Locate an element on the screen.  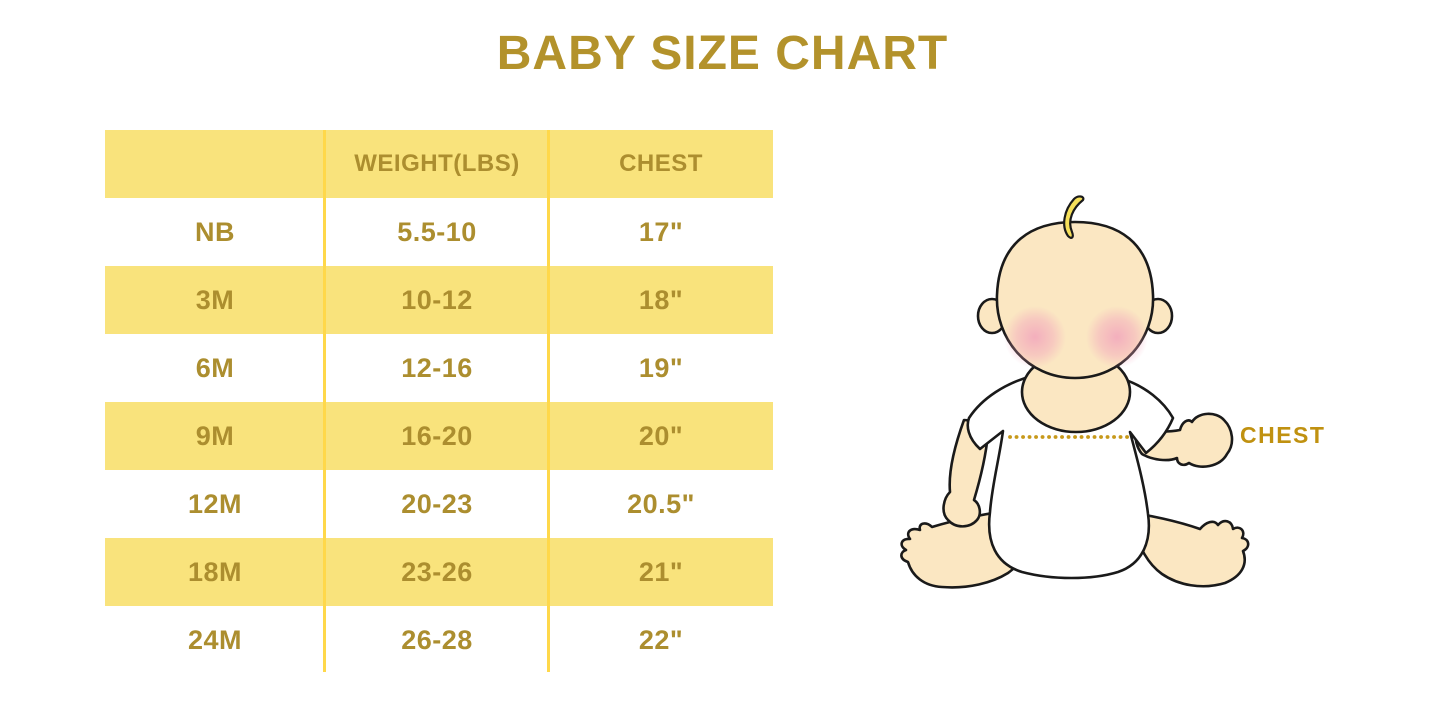
weight-cell: 23-26 is located at coordinates (437, 571).